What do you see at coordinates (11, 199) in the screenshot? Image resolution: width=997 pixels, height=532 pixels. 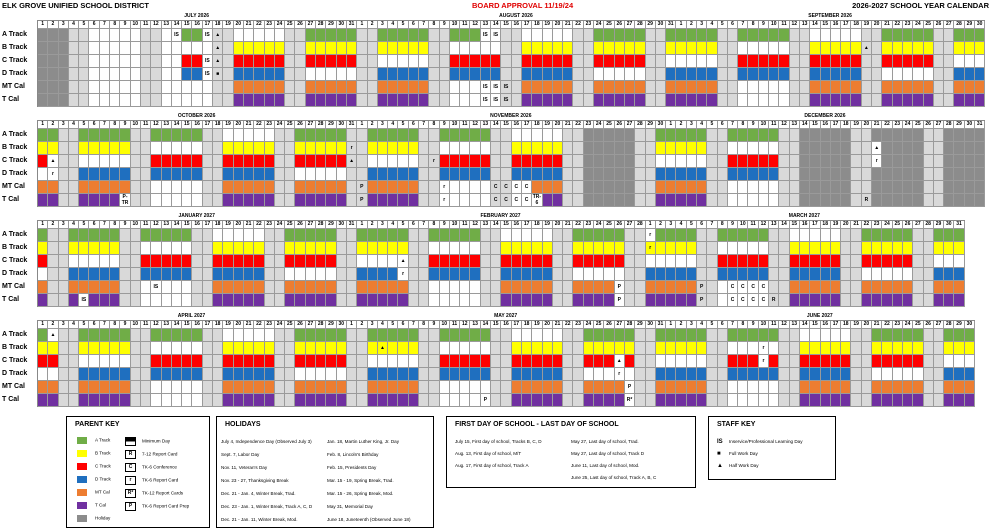 I see `track-label: T Cal` at bounding box center [11, 199].